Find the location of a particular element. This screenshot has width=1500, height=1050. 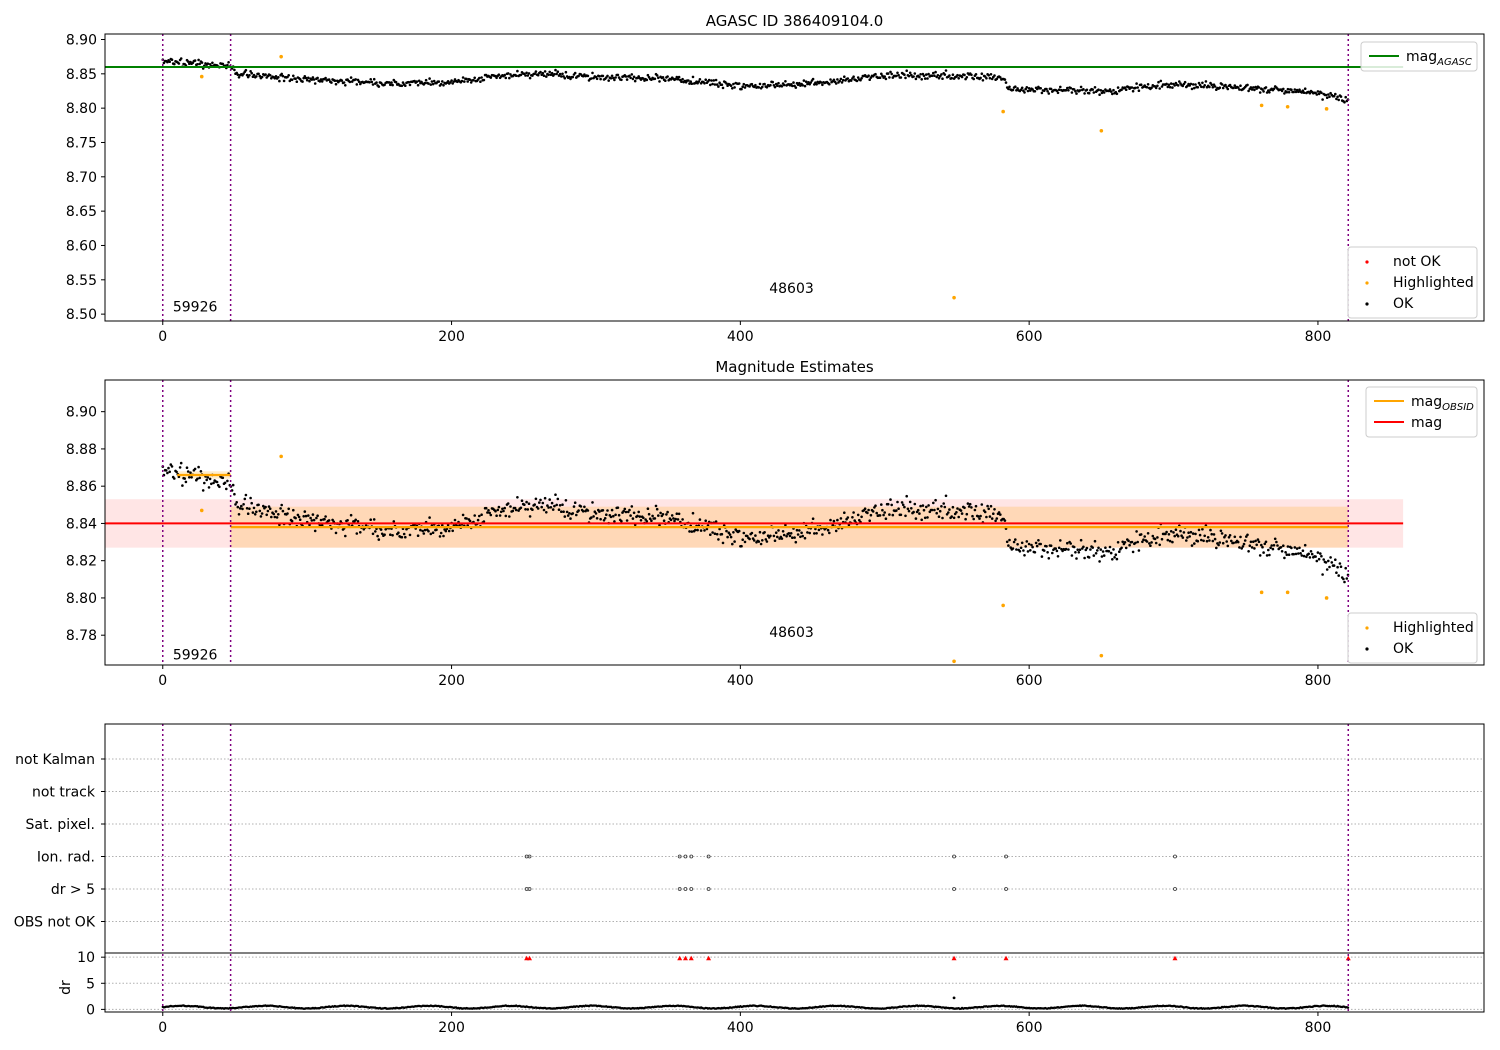

x-tick-label: 600 is located at coordinates (1029, 337).